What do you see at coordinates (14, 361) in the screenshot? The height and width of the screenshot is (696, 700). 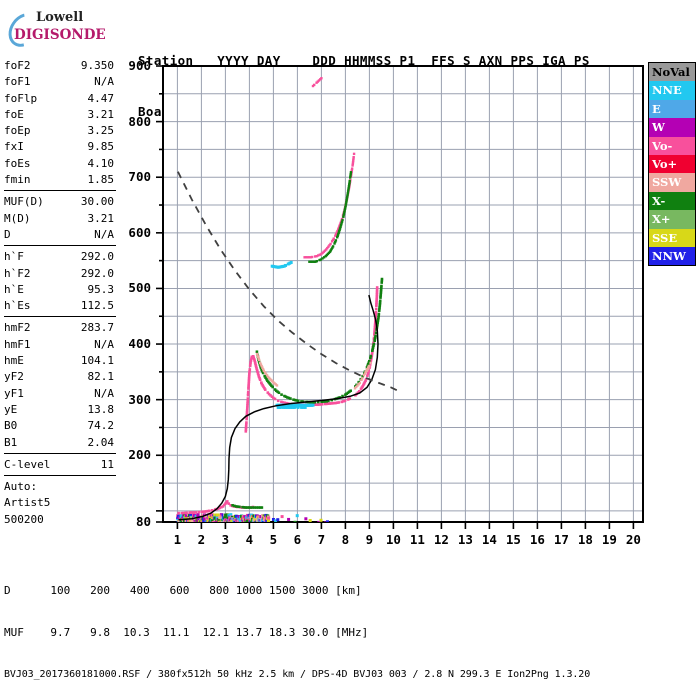 I see `param-key: hmE` at bounding box center [14, 361].